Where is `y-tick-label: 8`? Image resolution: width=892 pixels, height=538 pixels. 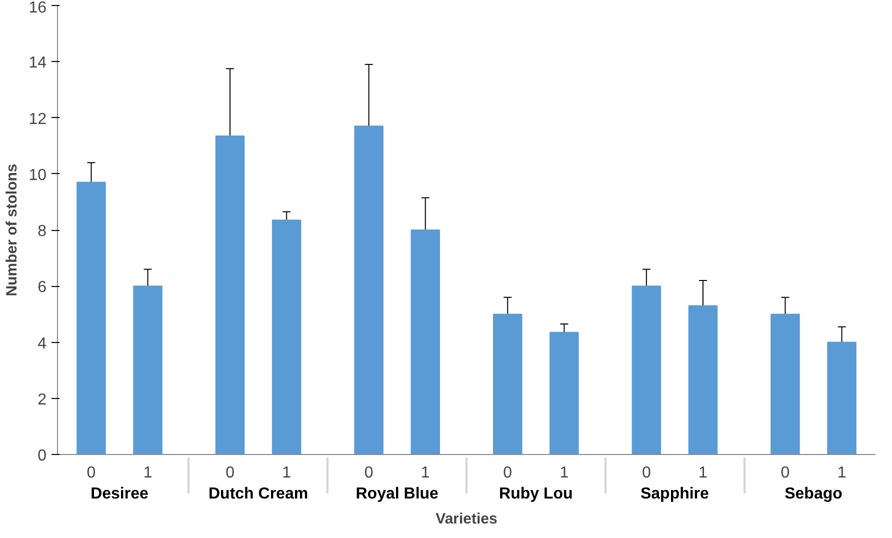
y-tick-label: 8 is located at coordinates (42, 231).